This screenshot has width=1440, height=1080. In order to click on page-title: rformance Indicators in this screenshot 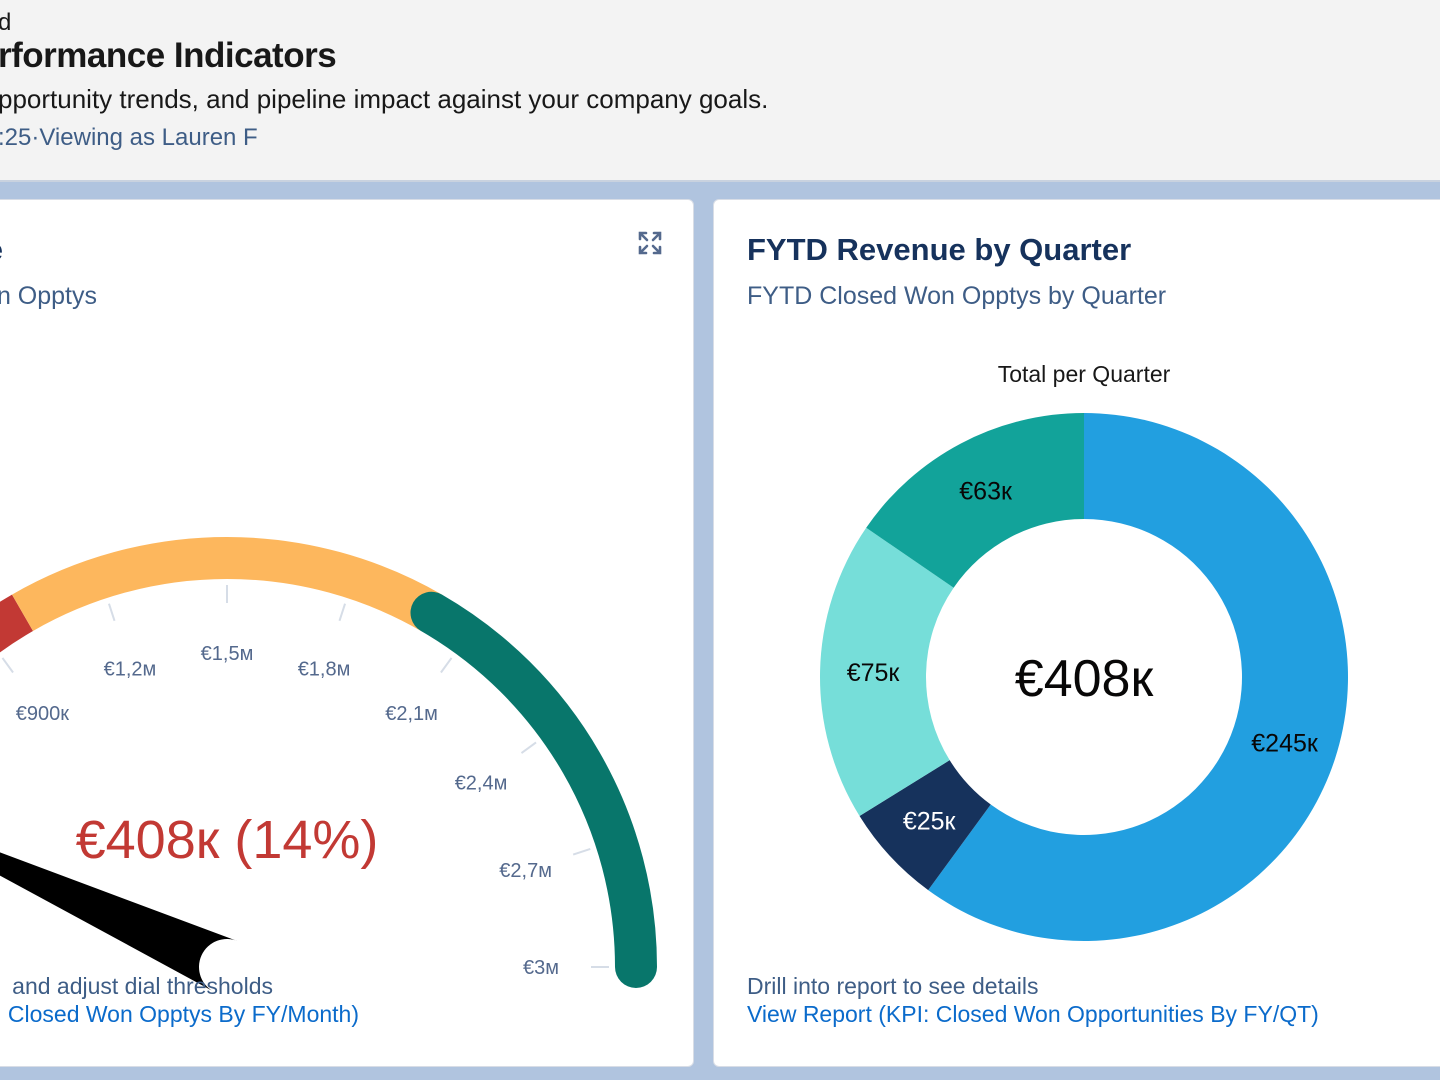, I will do `click(168, 55)`.